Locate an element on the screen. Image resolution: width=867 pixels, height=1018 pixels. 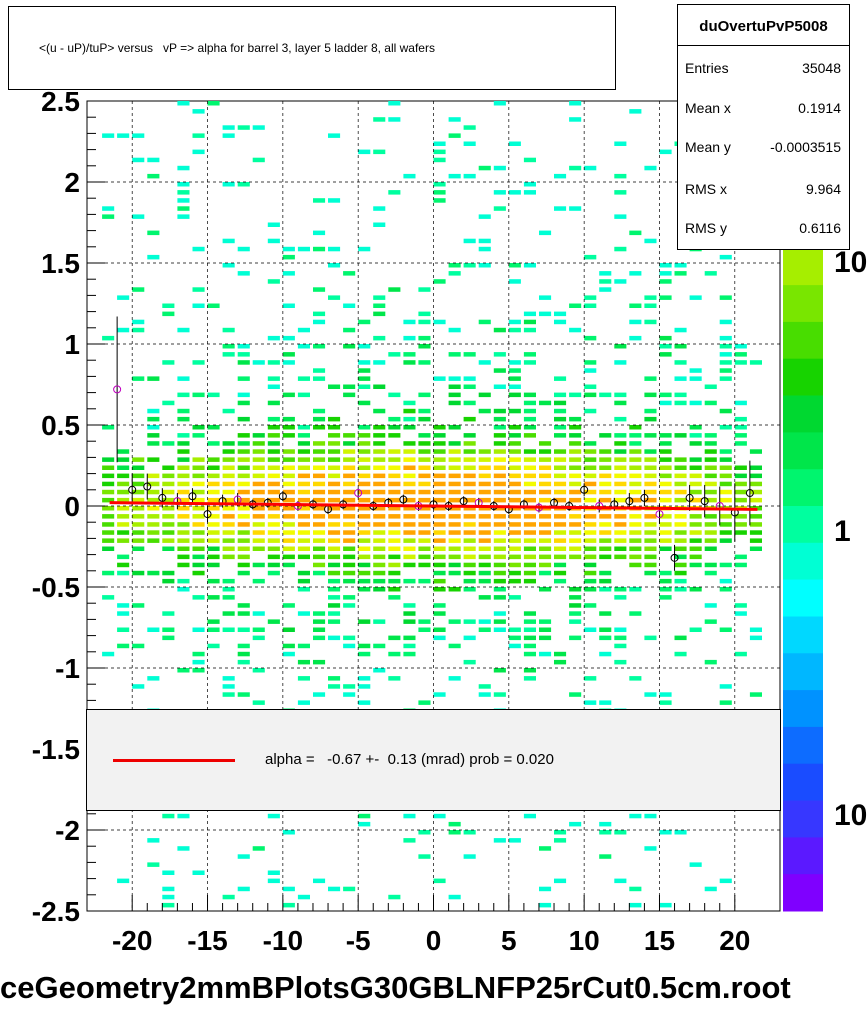
y-tick-label: -2 is located at coordinates (67, 830).